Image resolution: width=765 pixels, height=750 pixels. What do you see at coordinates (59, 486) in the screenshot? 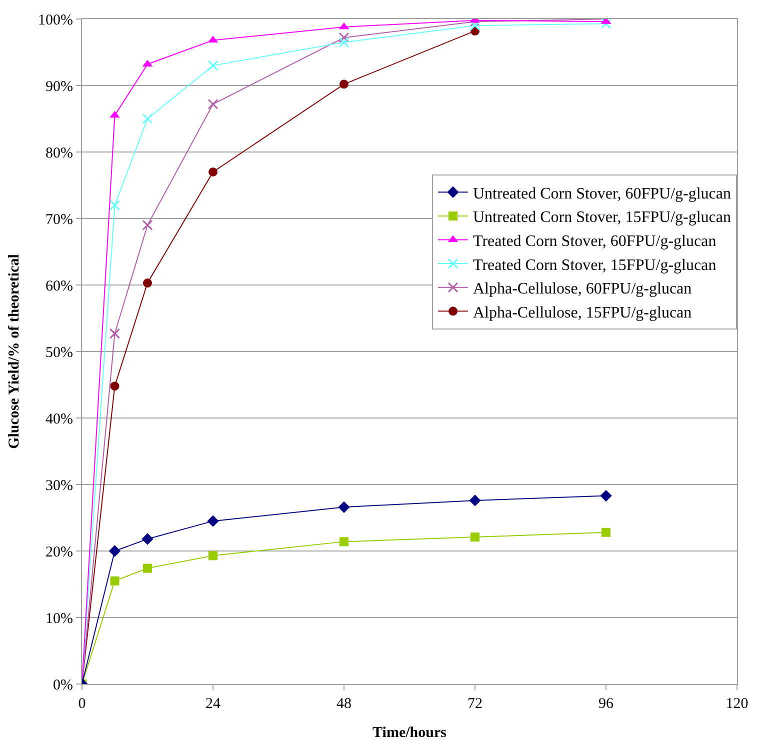
I see `y-tick-label: 30%` at bounding box center [59, 486].